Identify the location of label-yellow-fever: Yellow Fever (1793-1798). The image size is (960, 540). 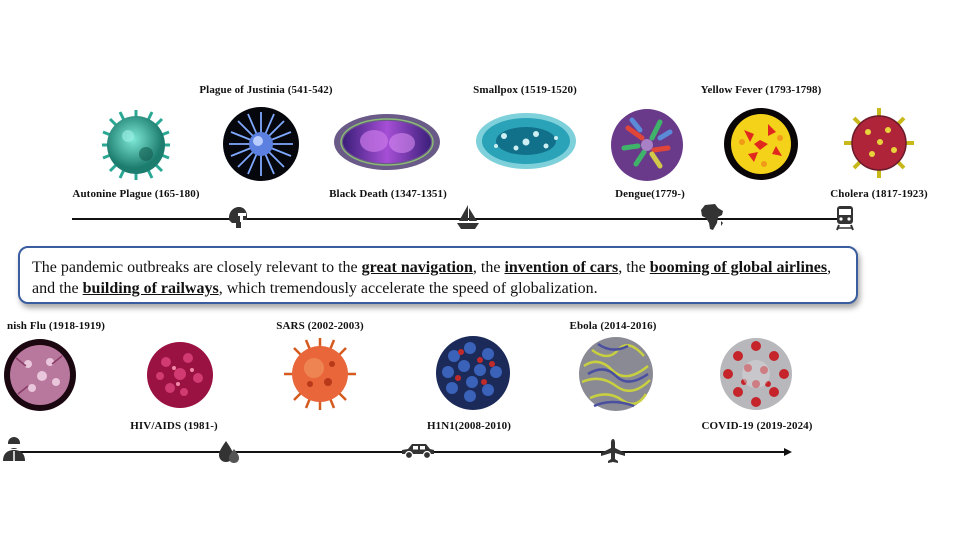
(761, 90).